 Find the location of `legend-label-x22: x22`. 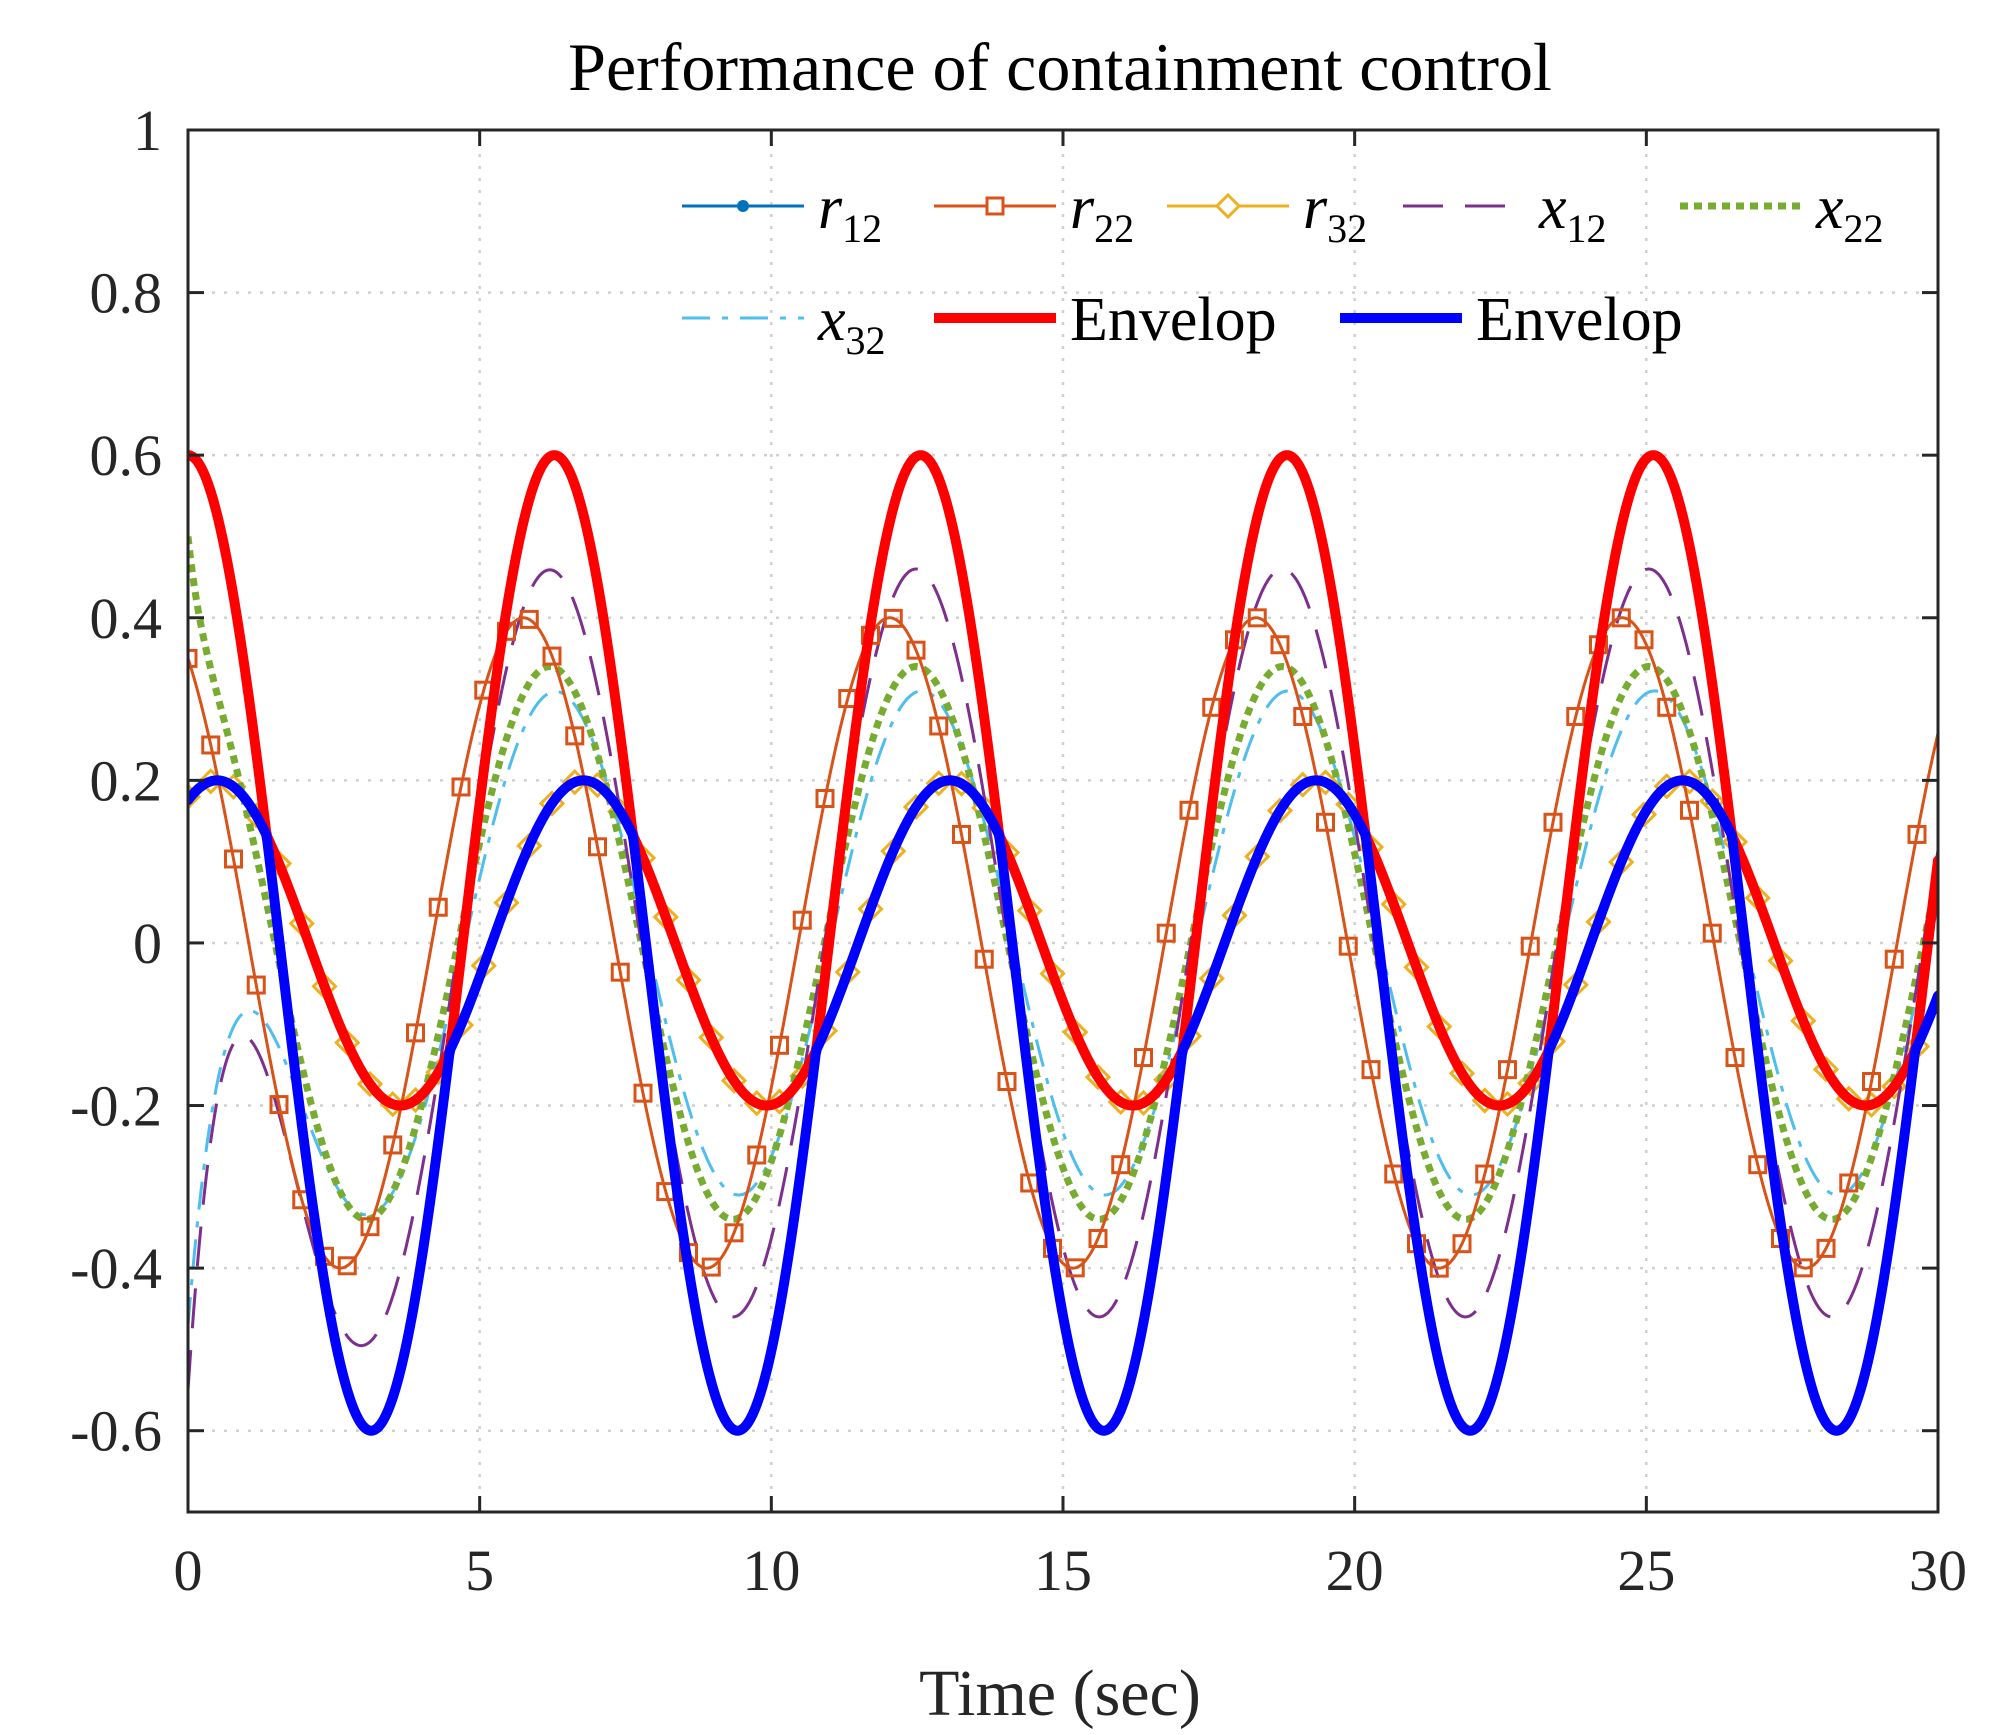

legend-label-x22: x22 is located at coordinates (1849, 212).